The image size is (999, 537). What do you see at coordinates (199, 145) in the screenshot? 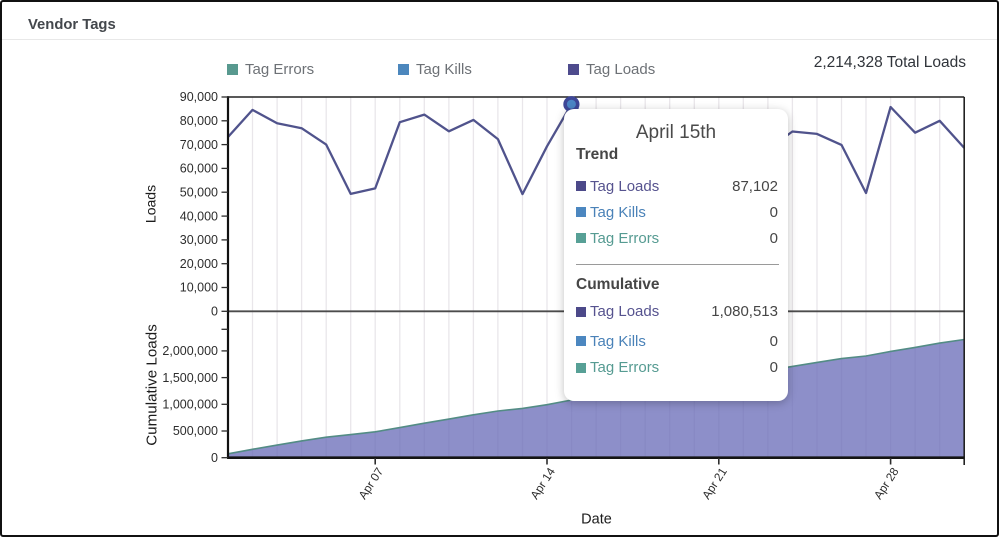
I see `svg-text: 70,000` at bounding box center [199, 145].